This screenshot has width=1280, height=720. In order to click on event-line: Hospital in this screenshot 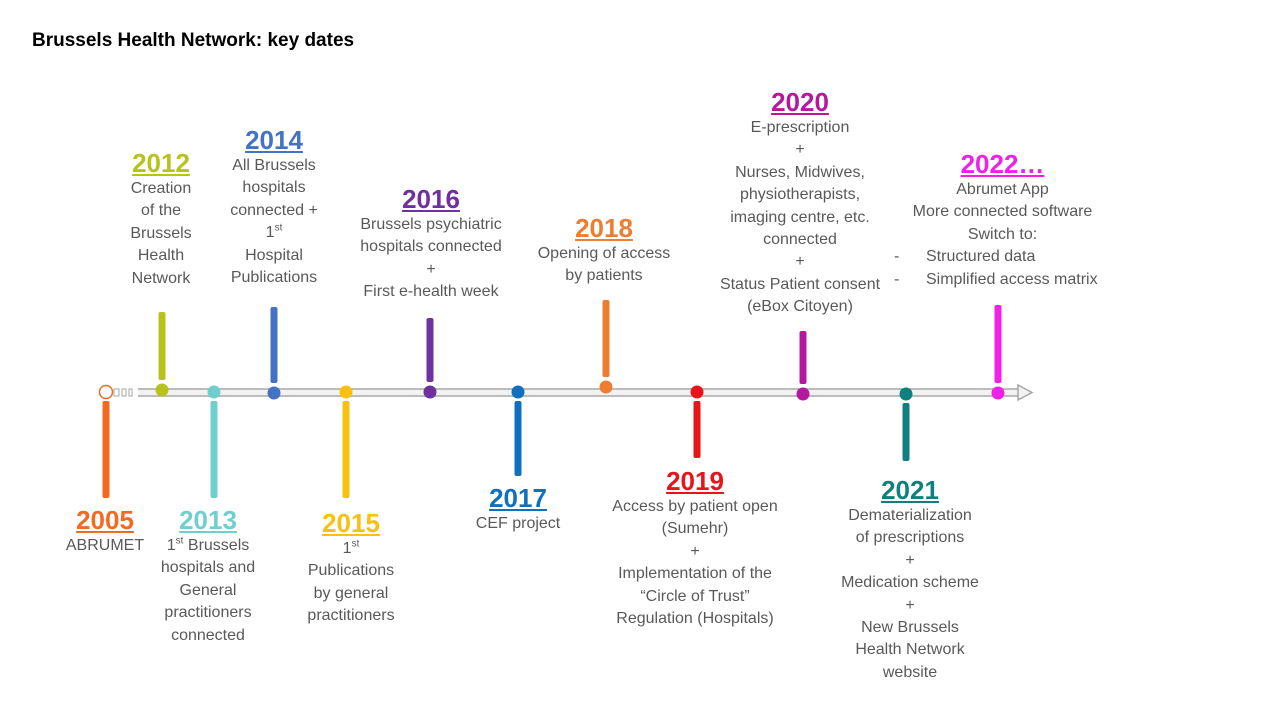, I will do `click(274, 255)`.